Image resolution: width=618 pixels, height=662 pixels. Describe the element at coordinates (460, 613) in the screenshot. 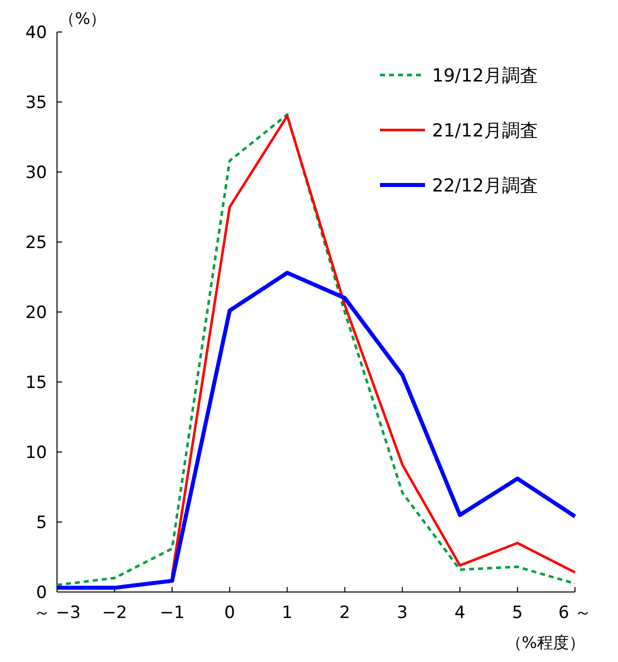

I see `x-tick-label: 4` at that location.